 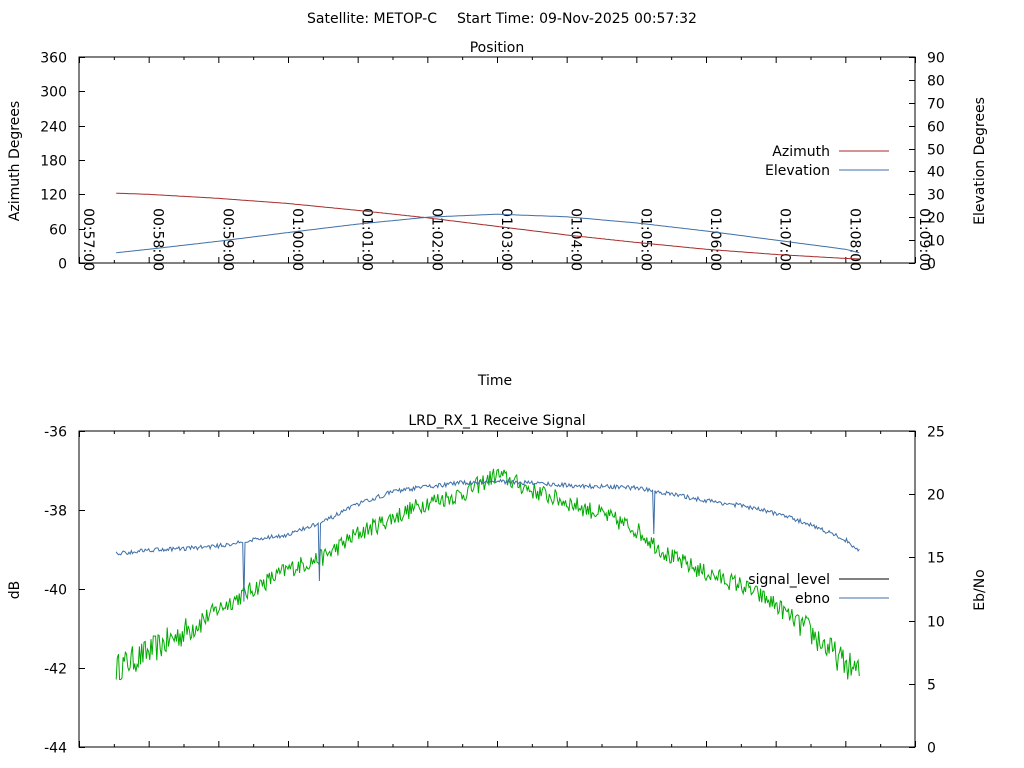 What do you see at coordinates (980, 161) in the screenshot?
I see `elevation-axis-label: Elevation Degrees` at bounding box center [980, 161].